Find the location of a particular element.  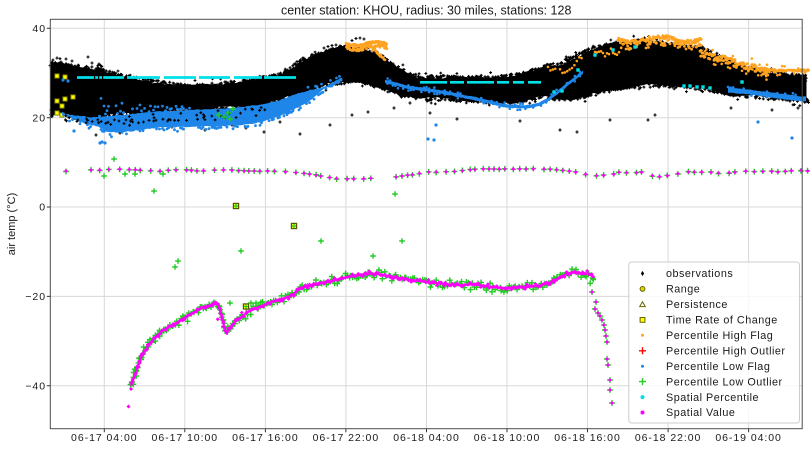

svg-text: 06-18 04:00 is located at coordinates (426, 438).